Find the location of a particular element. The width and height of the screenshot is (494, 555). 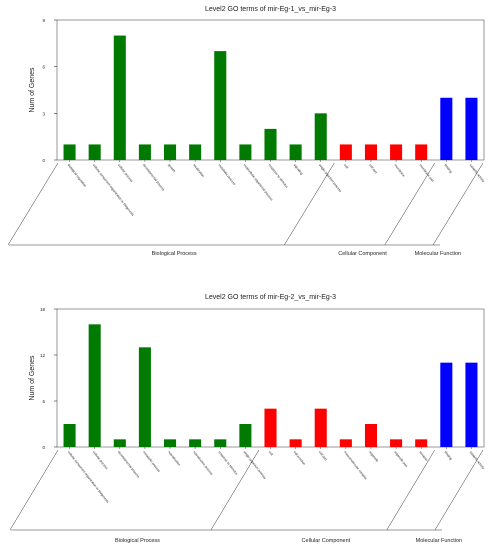

category-label: biological regulation is located at coordinates (77, 175).